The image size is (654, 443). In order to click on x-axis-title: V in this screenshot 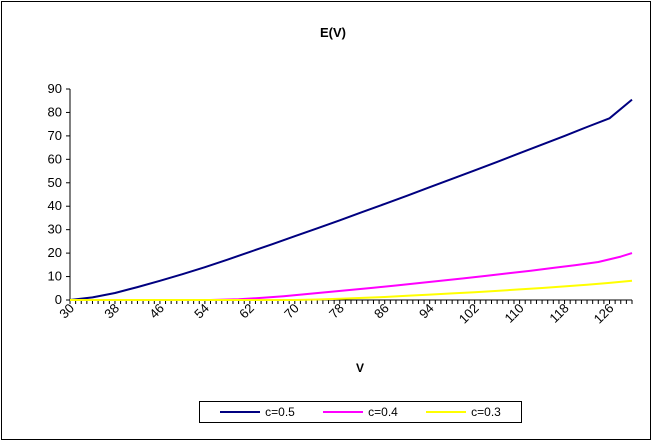, I will do `click(360, 368)`.